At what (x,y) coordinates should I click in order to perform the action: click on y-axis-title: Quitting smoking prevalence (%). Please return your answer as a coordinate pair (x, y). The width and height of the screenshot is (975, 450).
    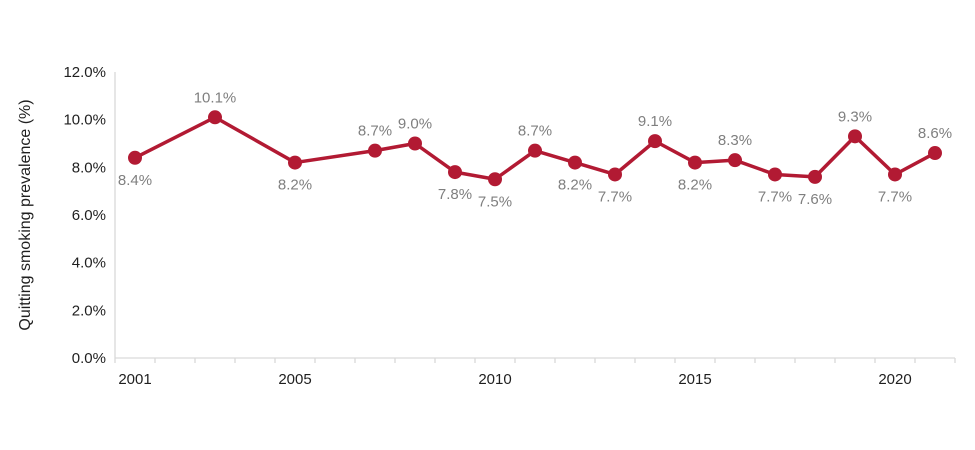
    Looking at the image, I should click on (25, 214).